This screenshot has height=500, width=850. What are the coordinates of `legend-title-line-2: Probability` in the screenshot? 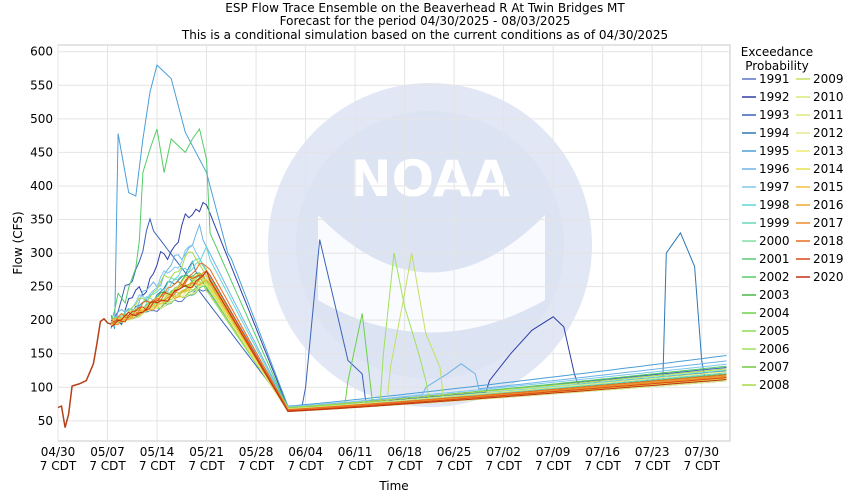 It's located at (776, 66).